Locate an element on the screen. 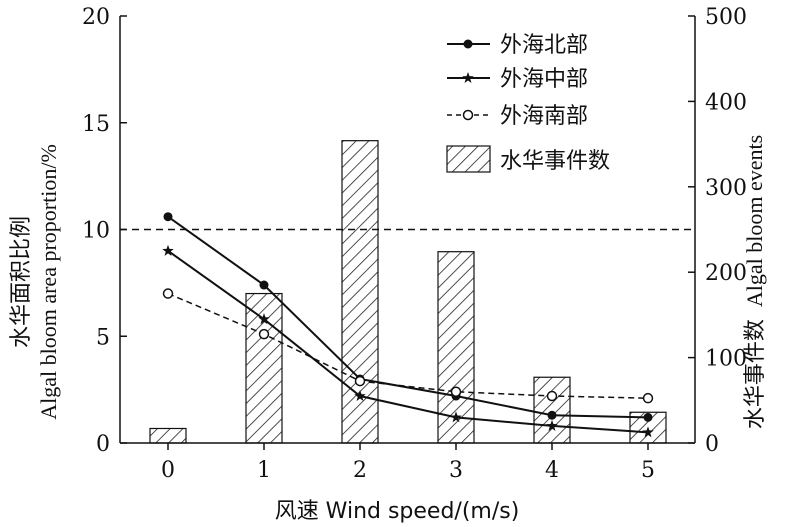 This screenshot has width=800, height=527. left-tick-label: 0 is located at coordinates (103, 444).